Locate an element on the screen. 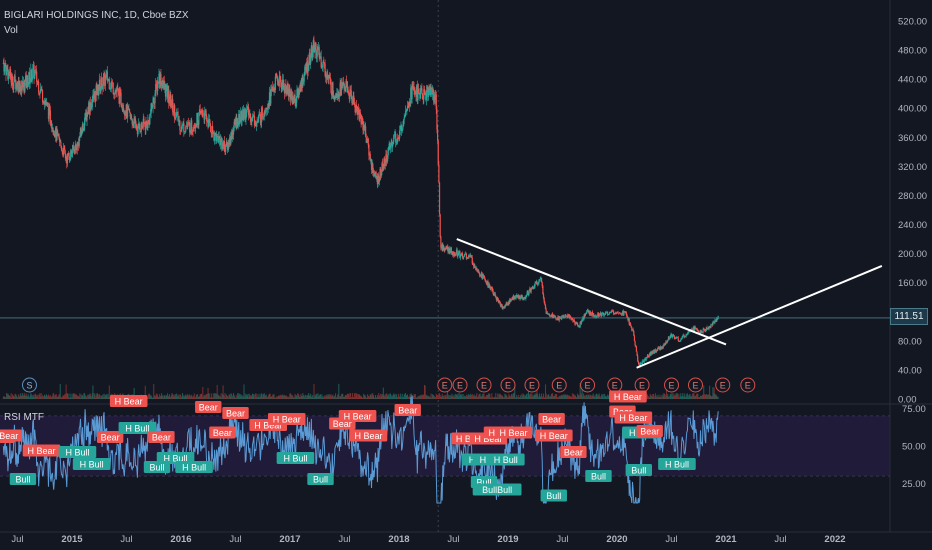 The width and height of the screenshot is (932, 550). trendlines is located at coordinates (669, 303).